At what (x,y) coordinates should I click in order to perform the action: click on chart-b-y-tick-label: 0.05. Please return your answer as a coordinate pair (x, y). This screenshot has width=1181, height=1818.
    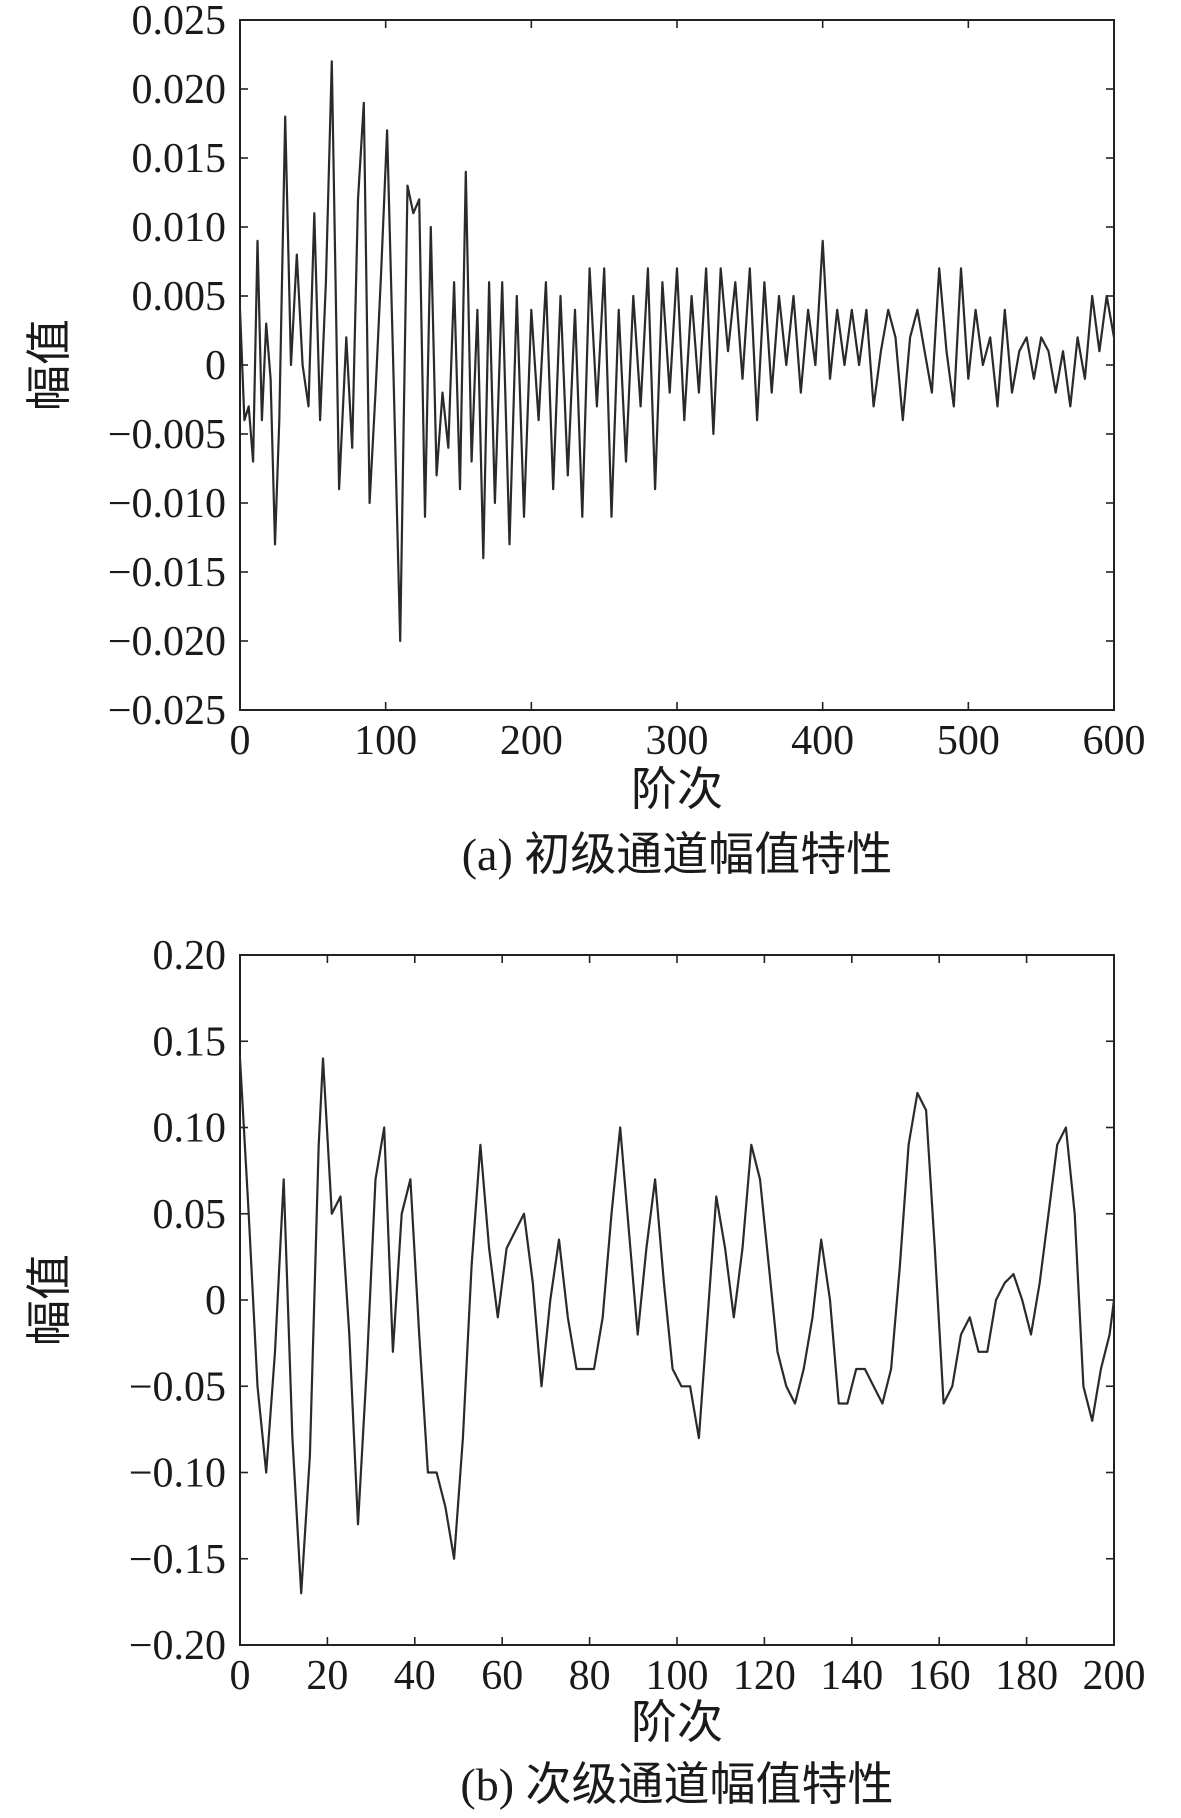
    Looking at the image, I should click on (190, 1215).